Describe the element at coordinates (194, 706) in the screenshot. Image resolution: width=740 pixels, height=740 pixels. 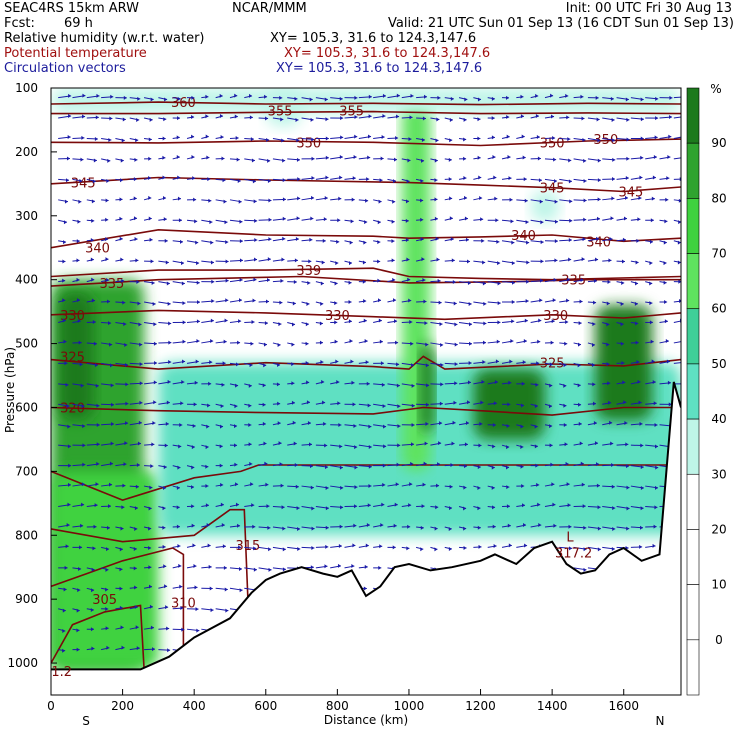
I see `x-tick-label-400: 400` at that location.